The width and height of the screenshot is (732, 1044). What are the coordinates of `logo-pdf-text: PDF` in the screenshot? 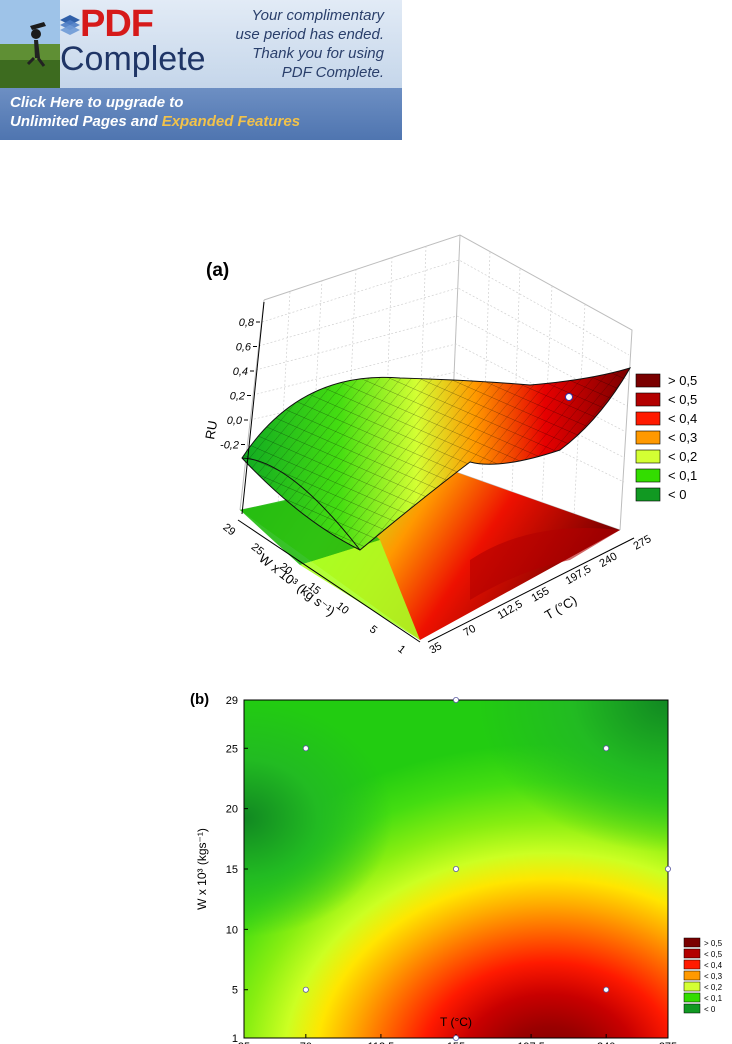 It's located at (117, 24).